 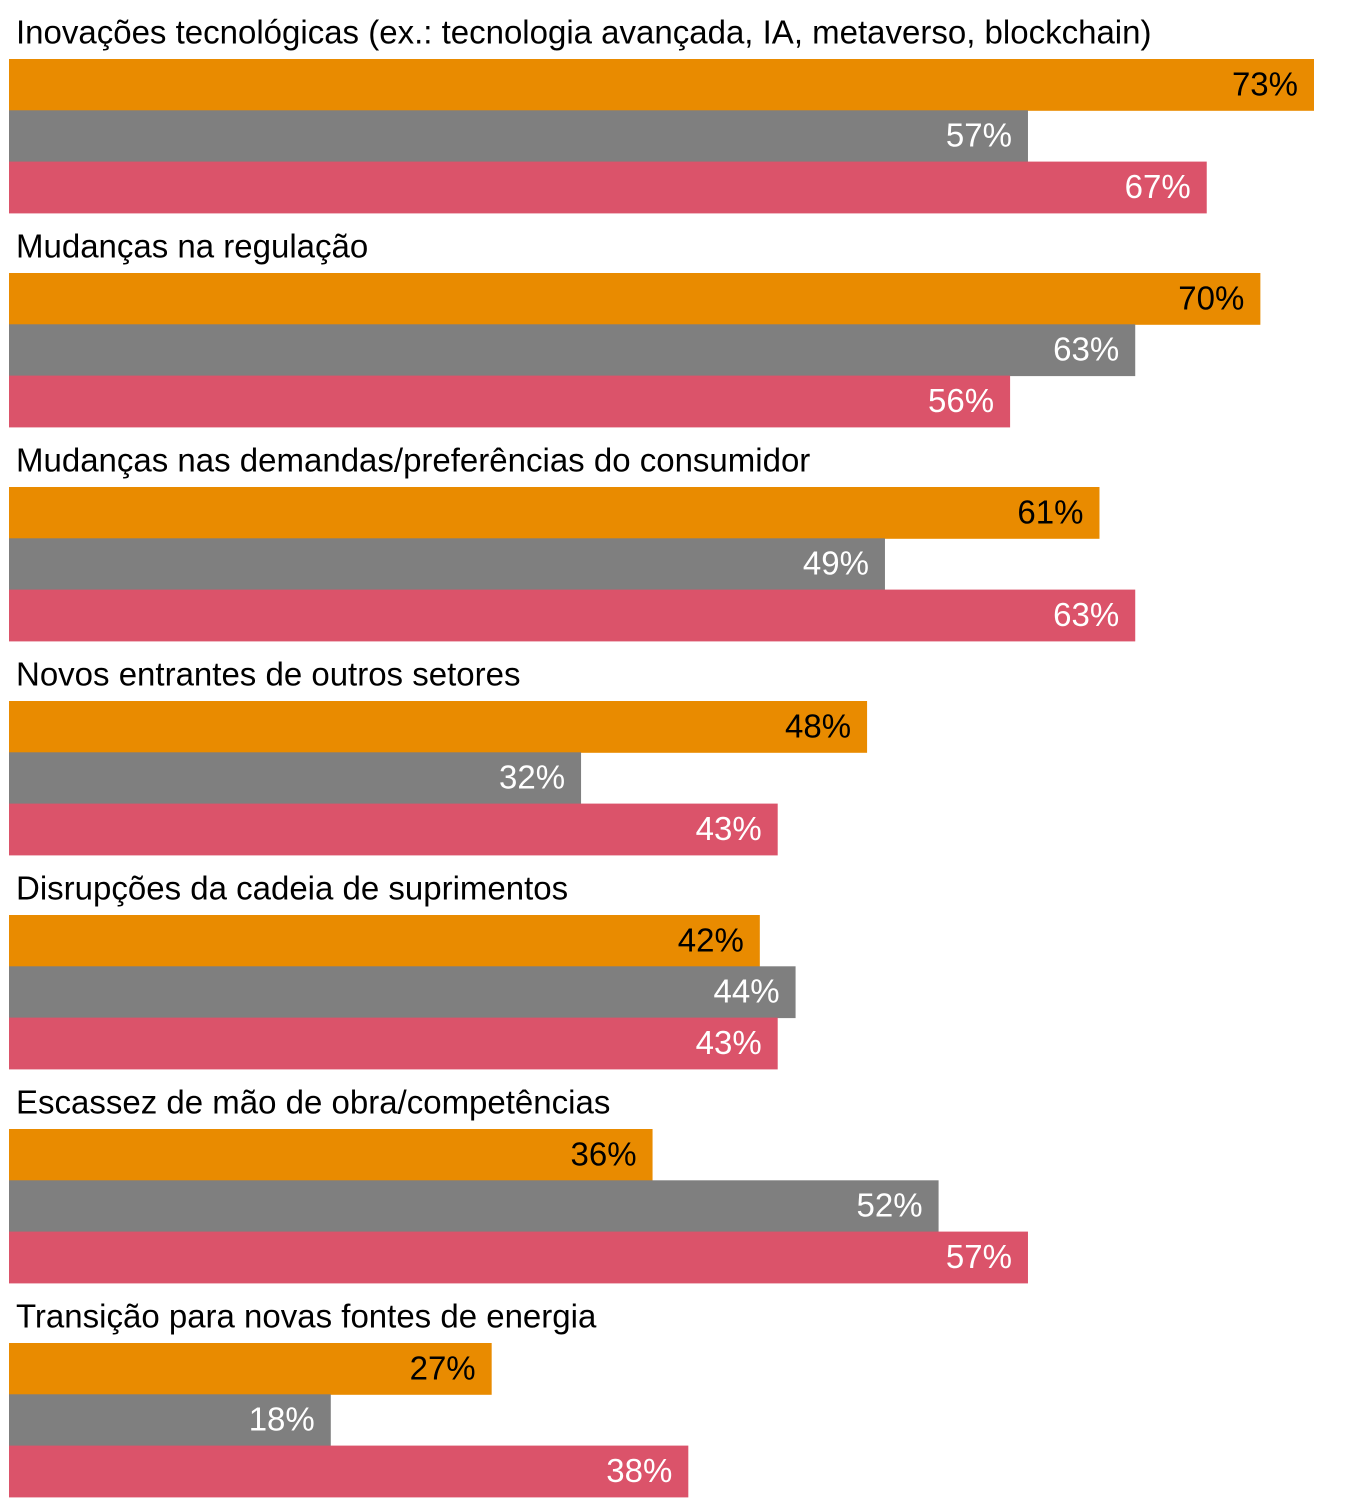 What do you see at coordinates (282, 1419) in the screenshot?
I see `value-label: 18%` at bounding box center [282, 1419].